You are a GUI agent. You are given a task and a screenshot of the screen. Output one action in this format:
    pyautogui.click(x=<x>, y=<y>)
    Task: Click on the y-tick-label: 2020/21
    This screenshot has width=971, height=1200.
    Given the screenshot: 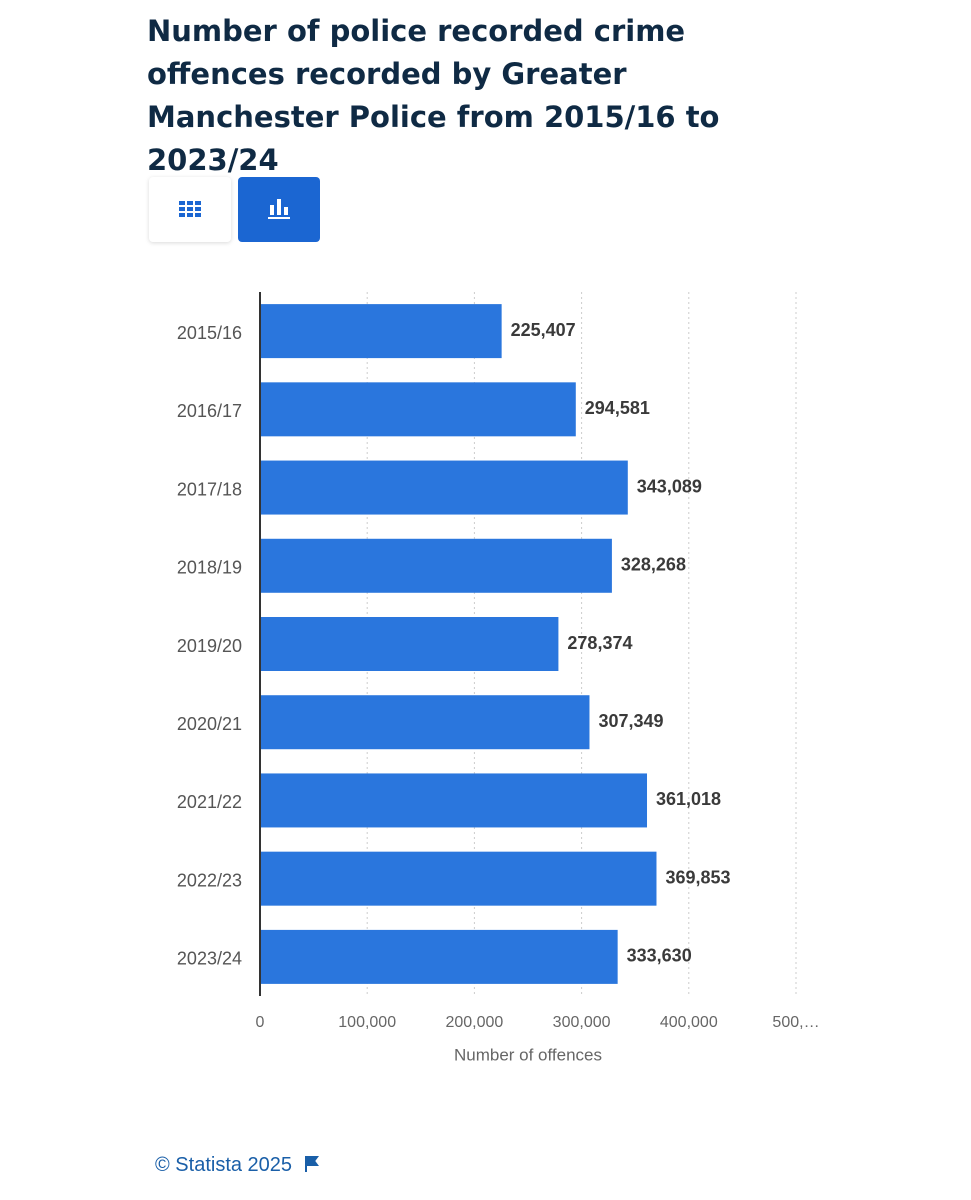 What is the action you would take?
    pyautogui.click(x=209, y=724)
    